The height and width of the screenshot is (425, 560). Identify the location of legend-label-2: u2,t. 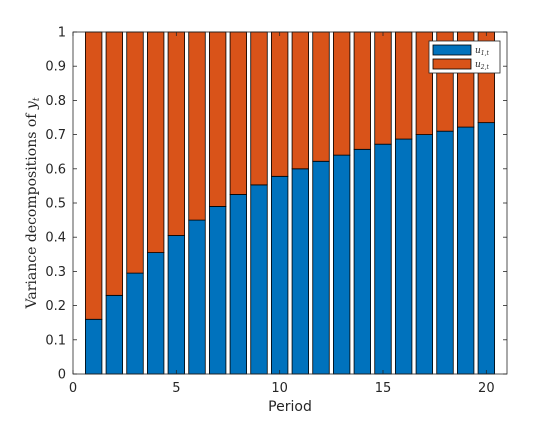
(482, 65).